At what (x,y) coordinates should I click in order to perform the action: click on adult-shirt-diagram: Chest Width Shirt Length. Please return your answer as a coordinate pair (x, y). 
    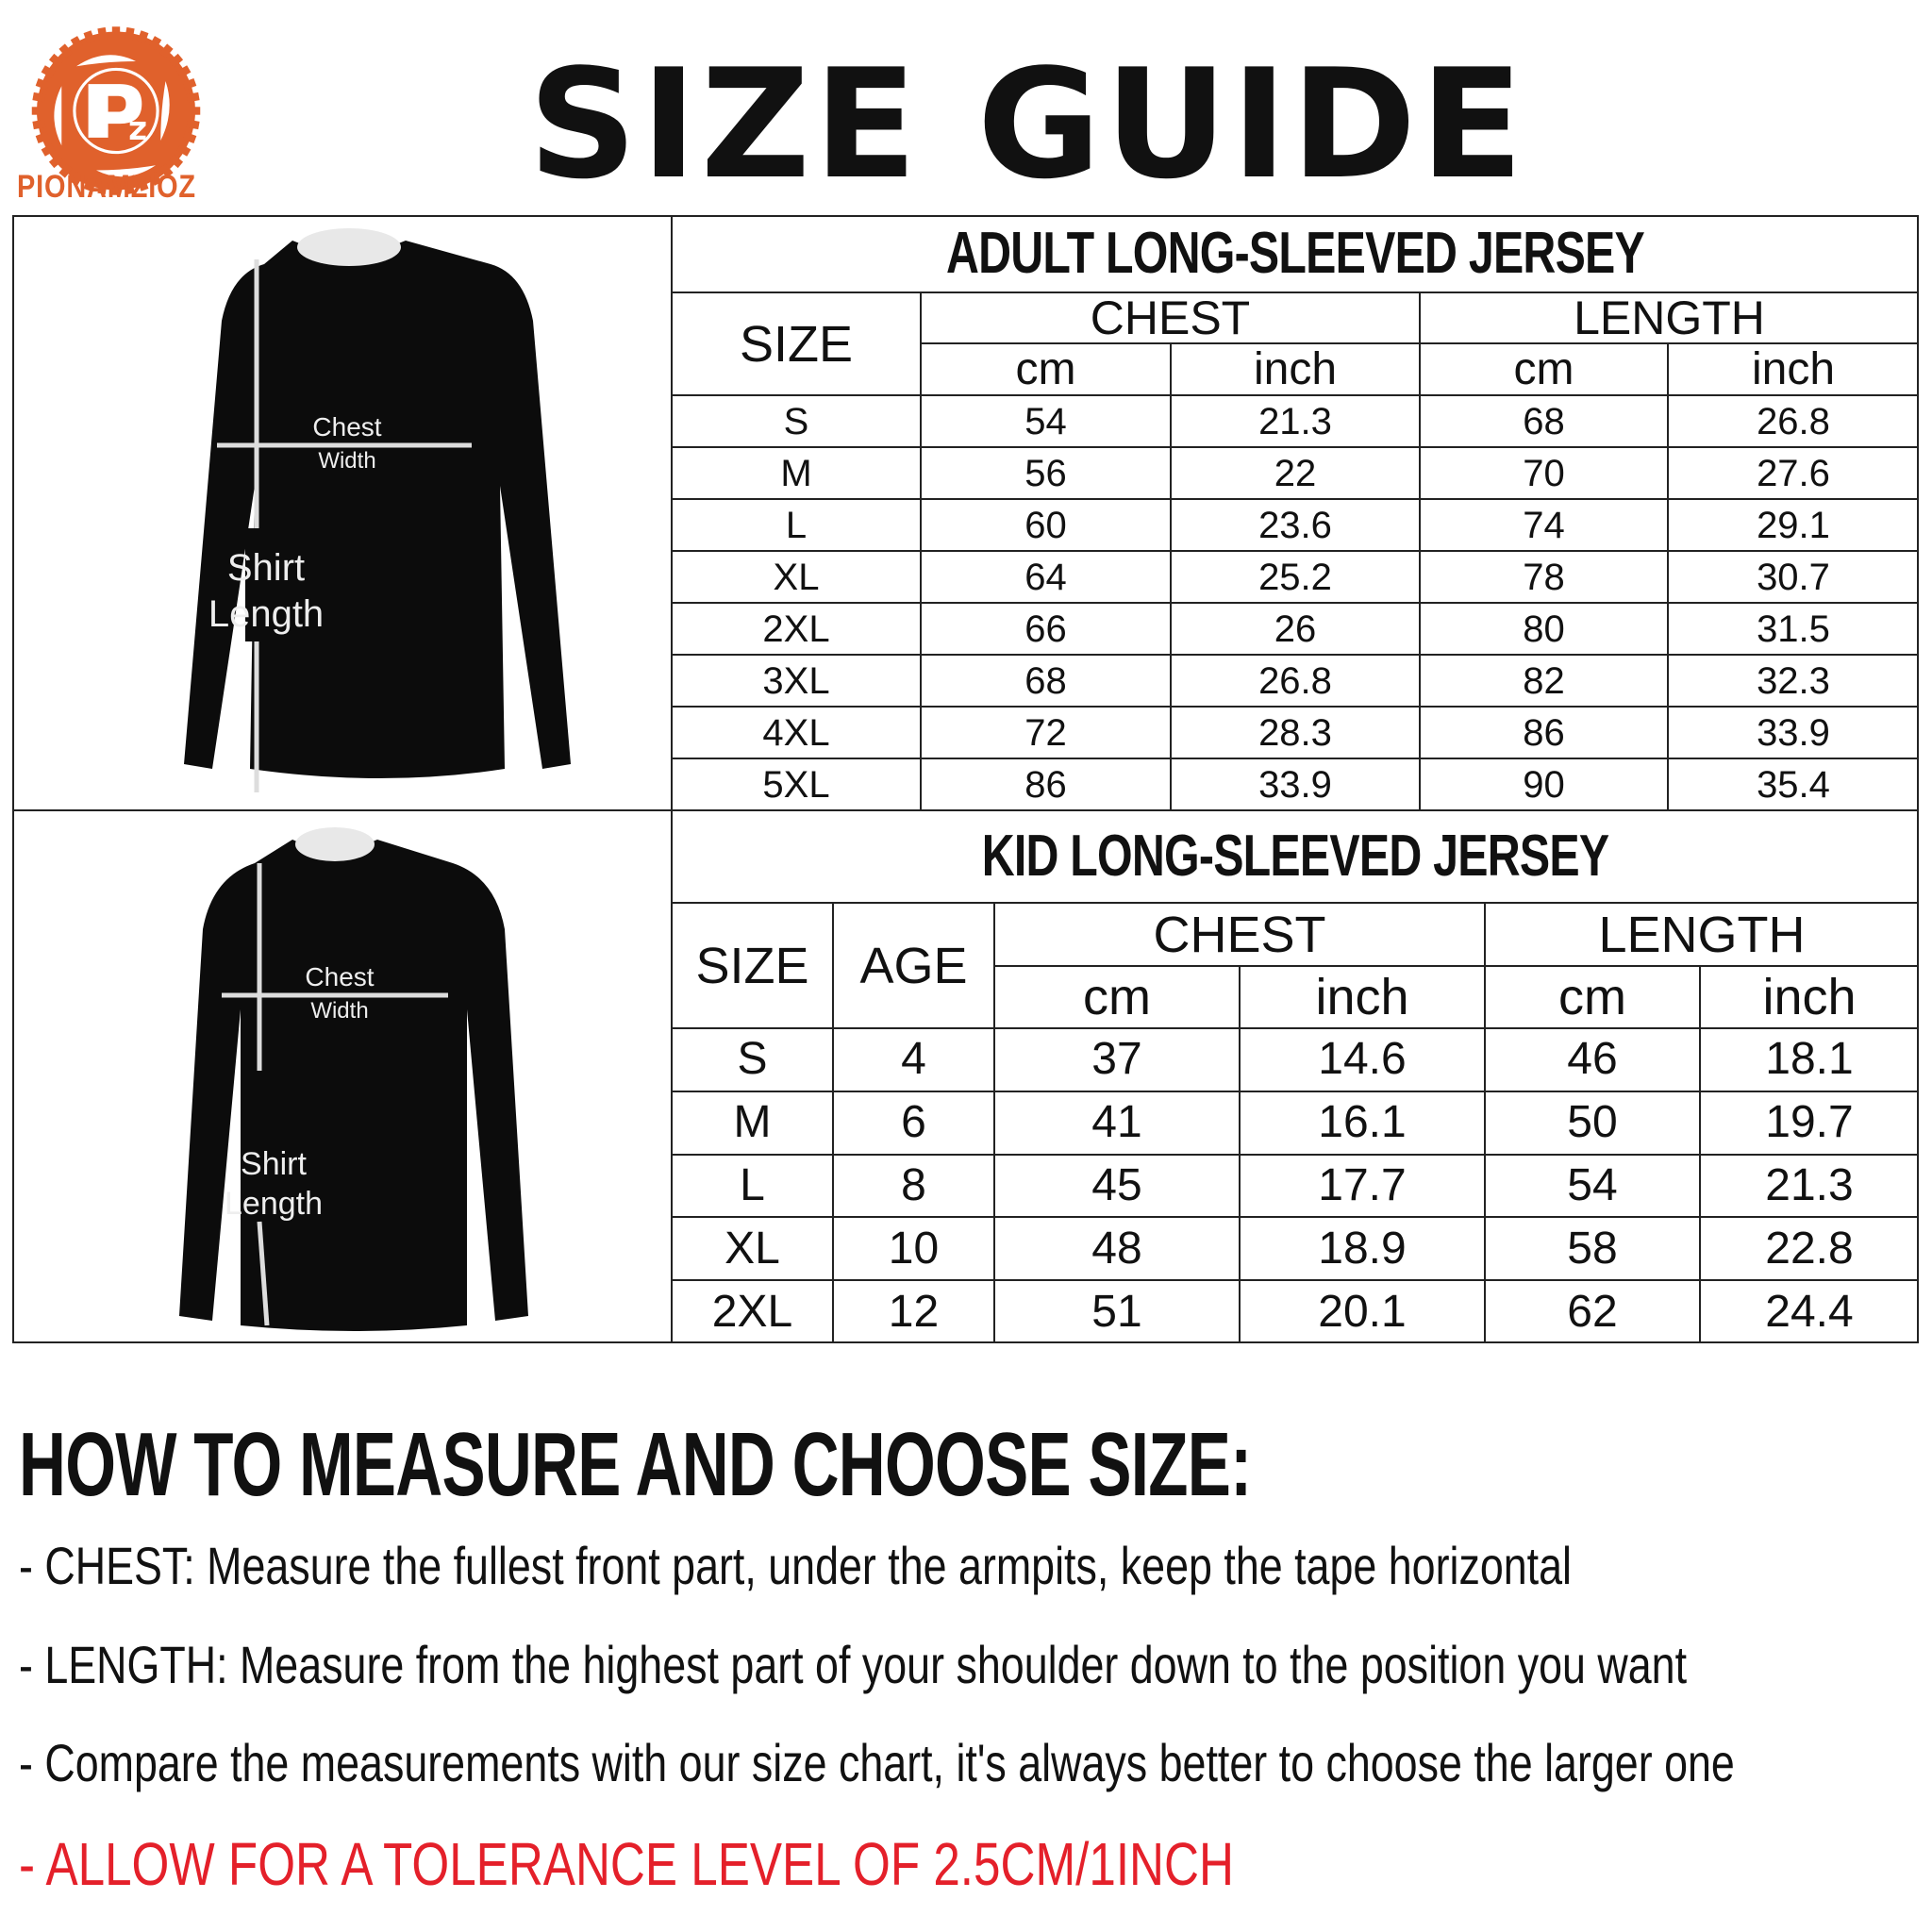
    Looking at the image, I should click on (377, 510).